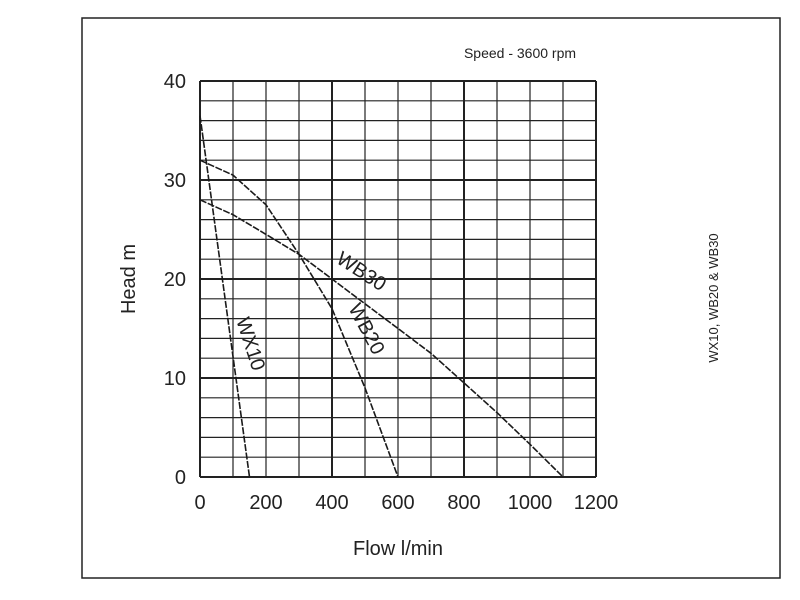  Describe the element at coordinates (361, 272) in the screenshot. I see `series-label-wb30: WB30` at that location.